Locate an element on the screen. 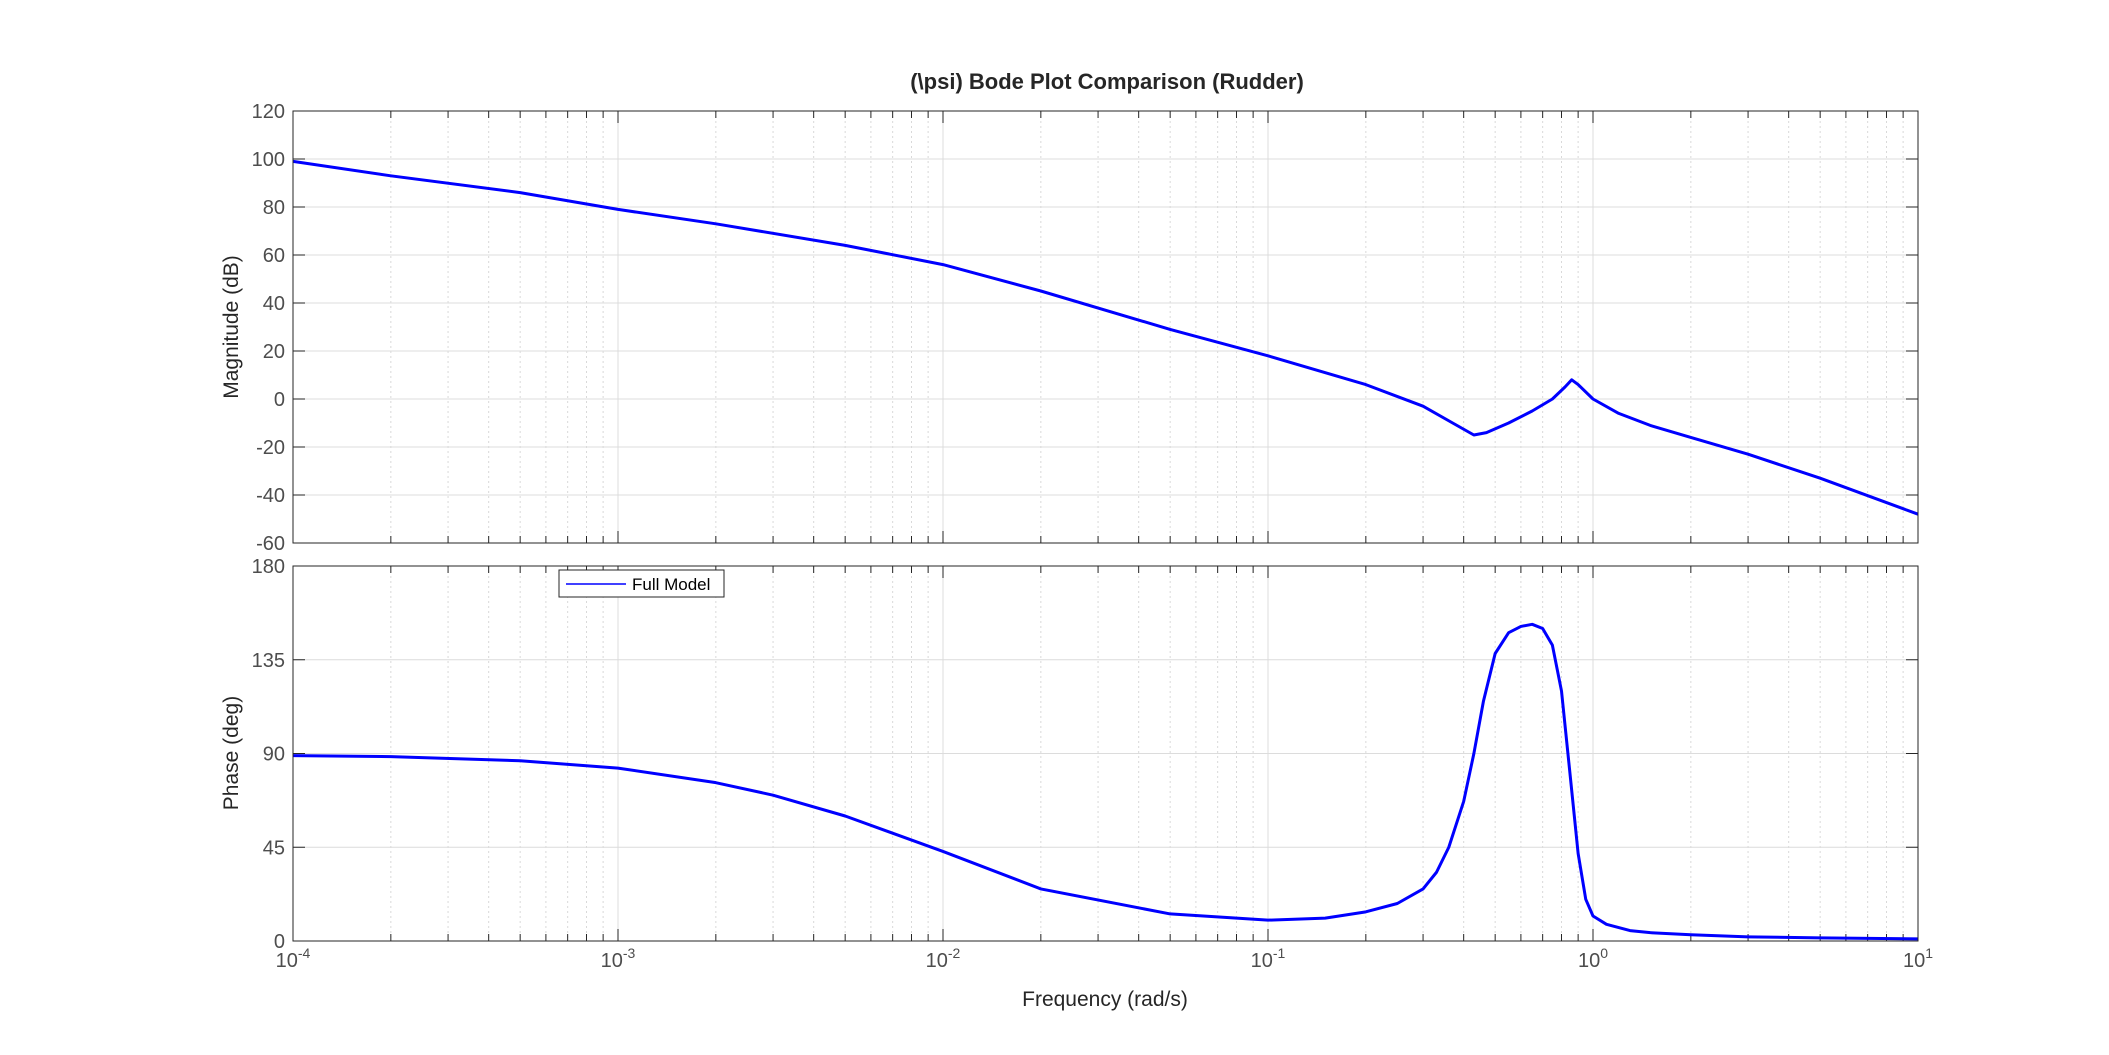 The height and width of the screenshot is (1055, 2109). phase-y-tick-label: 0 is located at coordinates (279, 942).